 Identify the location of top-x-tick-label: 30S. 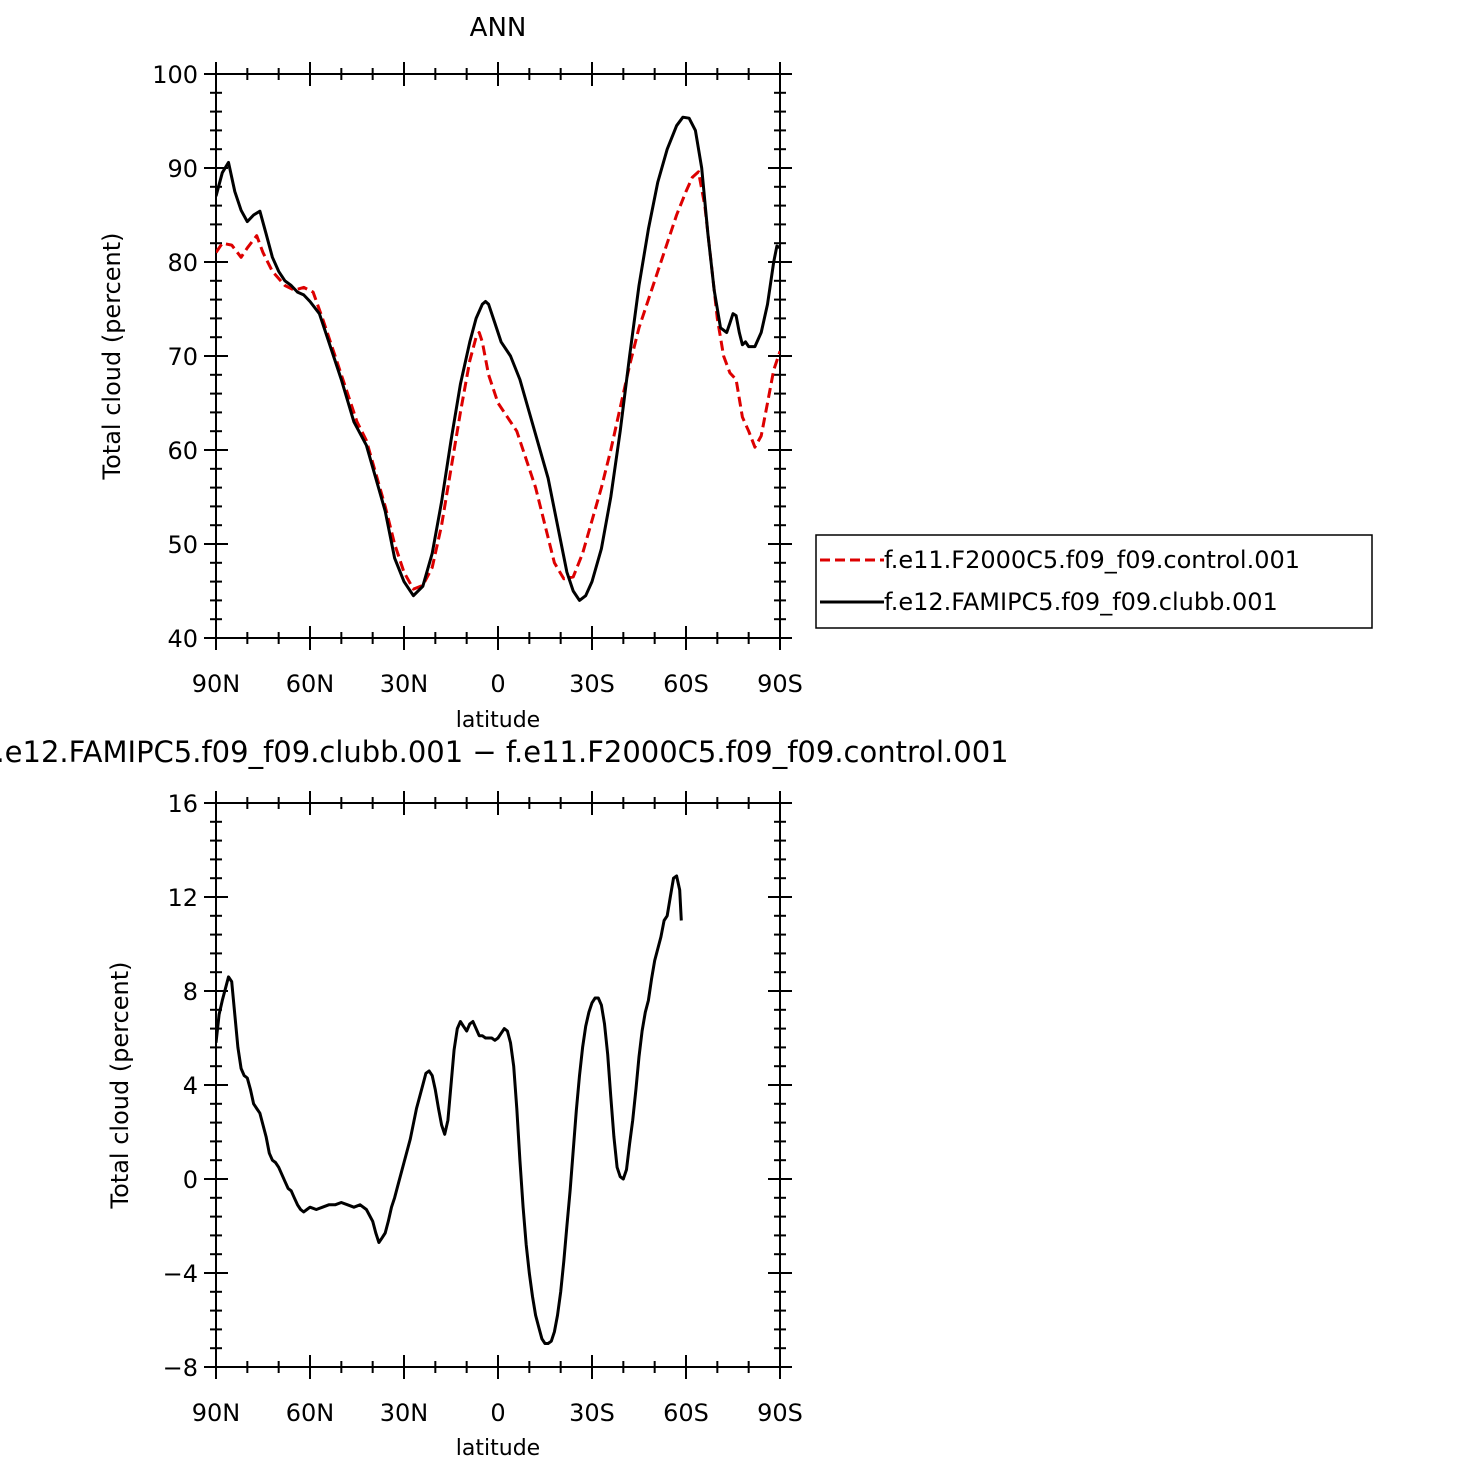
(592, 684).